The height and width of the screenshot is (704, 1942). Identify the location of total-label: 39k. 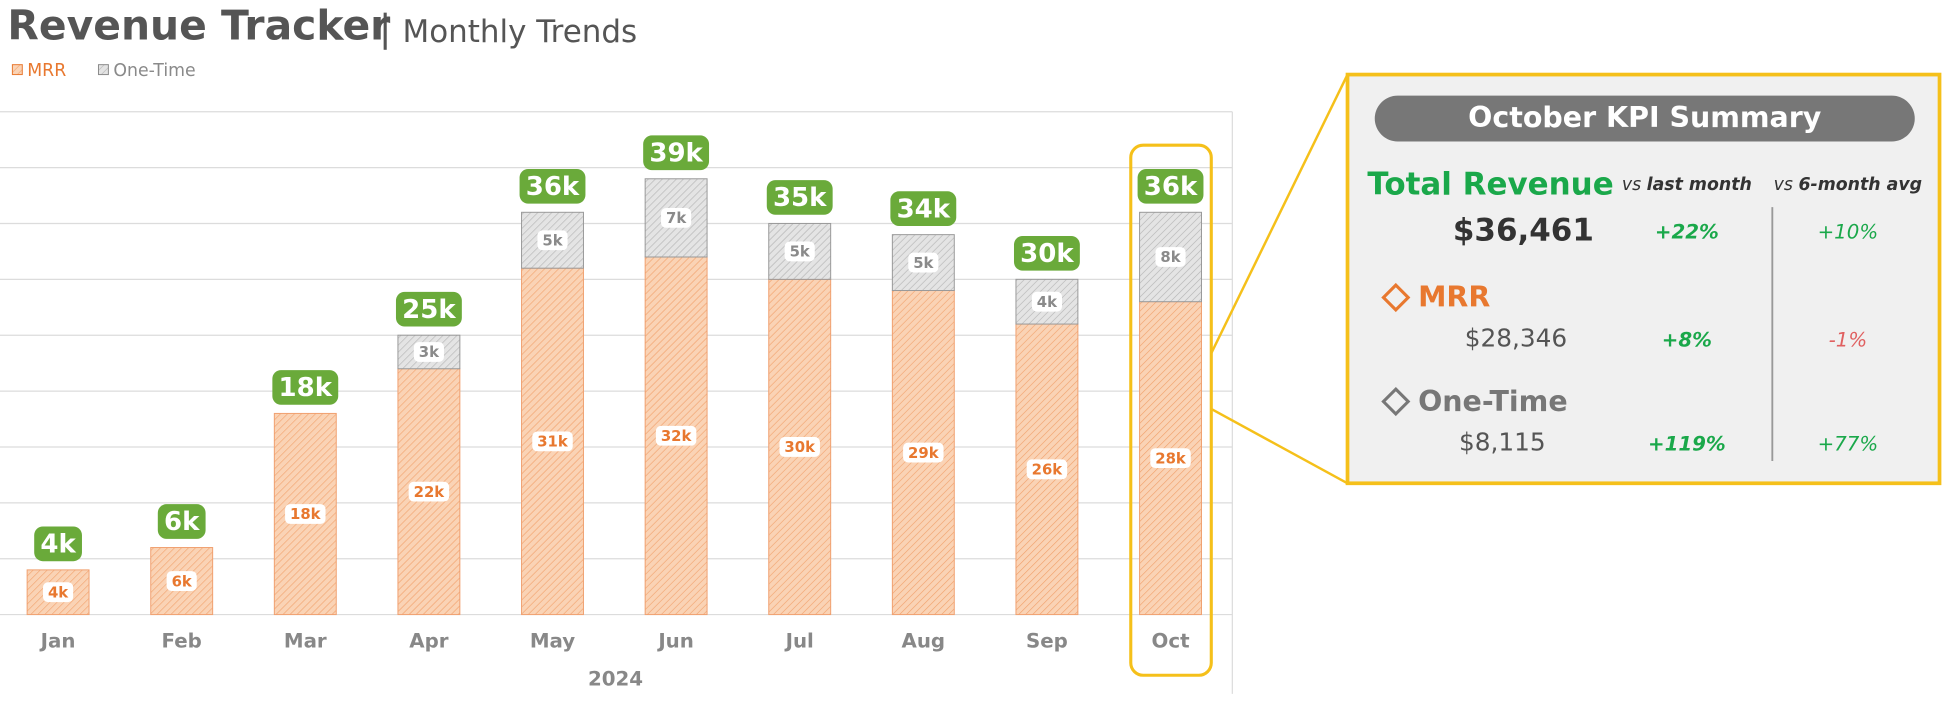
(676, 154).